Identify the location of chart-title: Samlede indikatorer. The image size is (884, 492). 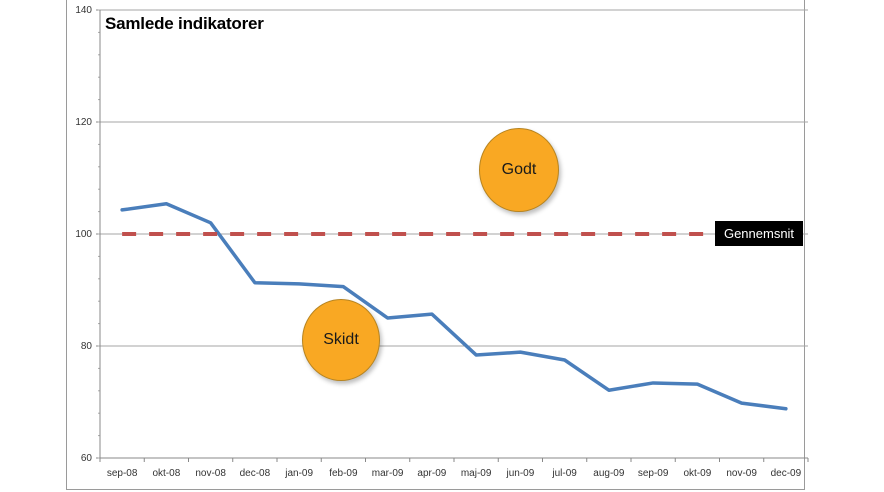
(184, 23).